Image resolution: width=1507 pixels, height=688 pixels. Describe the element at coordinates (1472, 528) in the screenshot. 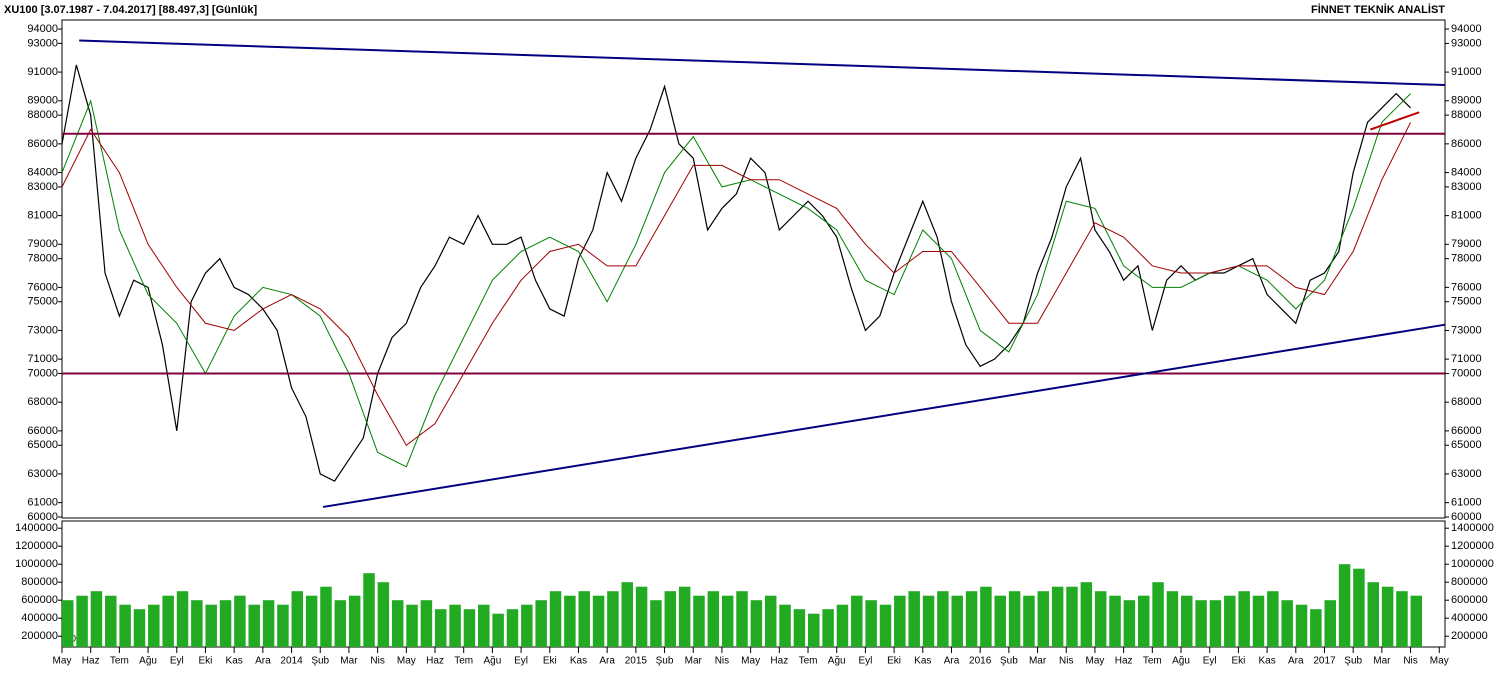

I see `y-tick-label: 1400000` at that location.